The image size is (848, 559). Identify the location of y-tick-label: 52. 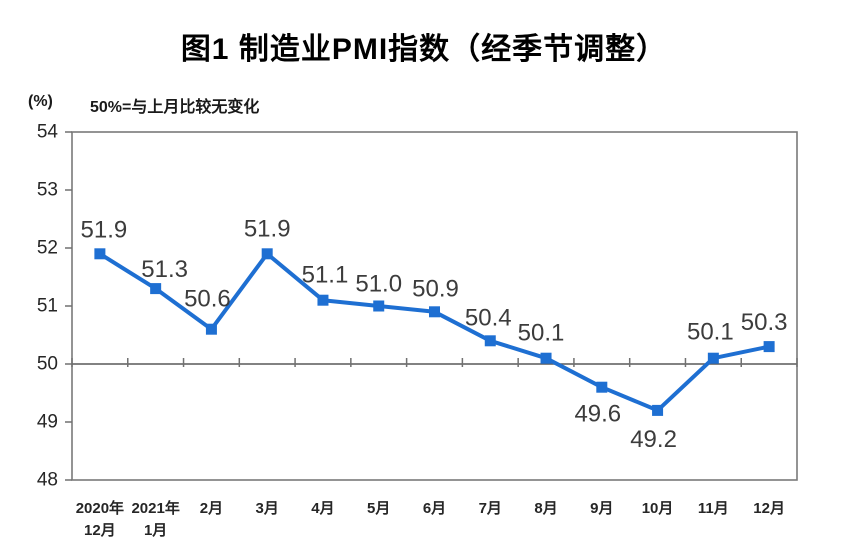
(47, 248).